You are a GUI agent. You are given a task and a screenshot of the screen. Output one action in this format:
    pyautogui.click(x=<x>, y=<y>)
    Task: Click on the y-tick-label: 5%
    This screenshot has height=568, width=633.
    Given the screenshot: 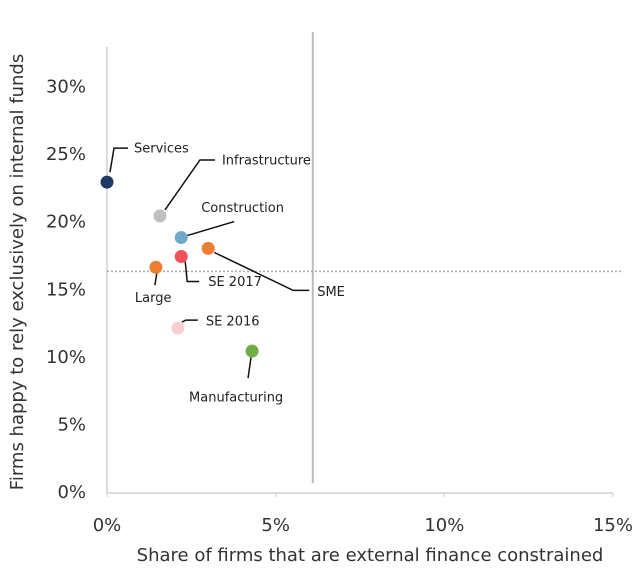 What is the action you would take?
    pyautogui.click(x=71, y=424)
    